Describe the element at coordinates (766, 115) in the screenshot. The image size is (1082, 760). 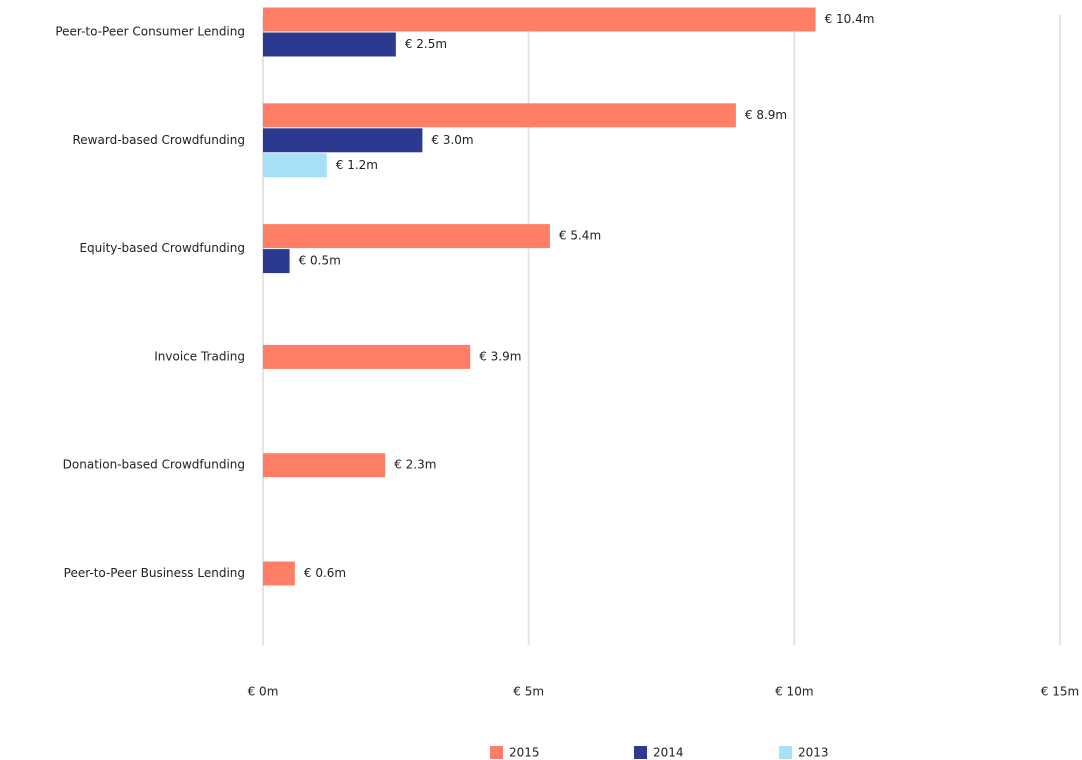
I see `value-label: € 8.9m` at that location.